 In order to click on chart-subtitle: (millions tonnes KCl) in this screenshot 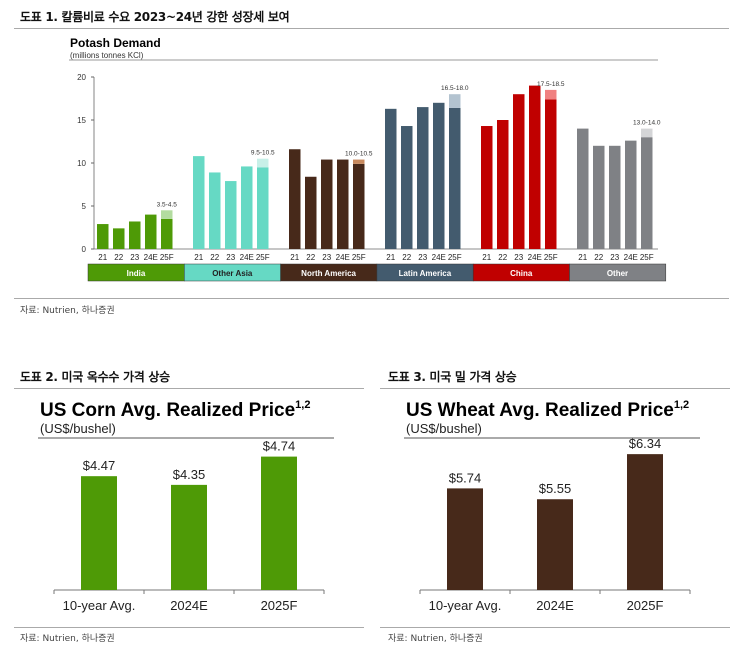, I will do `click(107, 55)`.